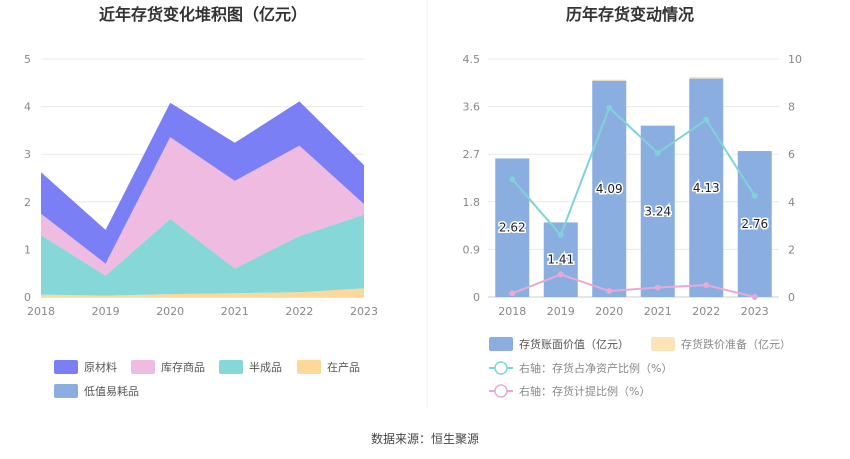  I want to click on right-right-y-tick-label: 0, so click(791, 297).